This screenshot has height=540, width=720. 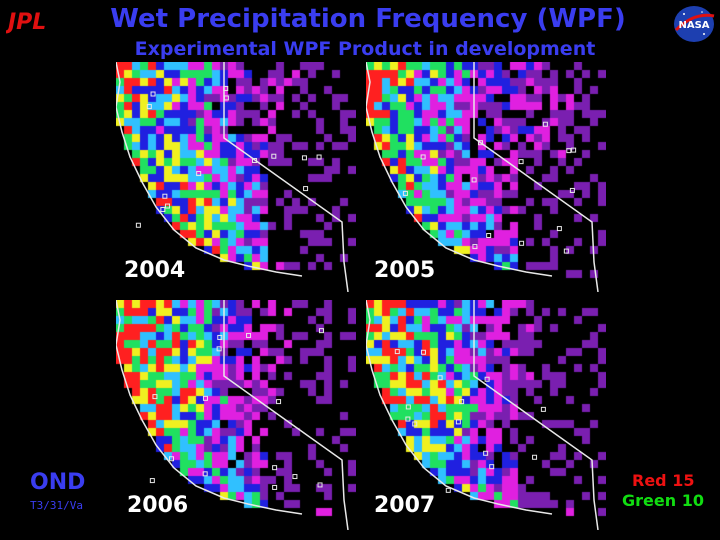 I want to click on map-panel-2005, so click(x=486, y=177).